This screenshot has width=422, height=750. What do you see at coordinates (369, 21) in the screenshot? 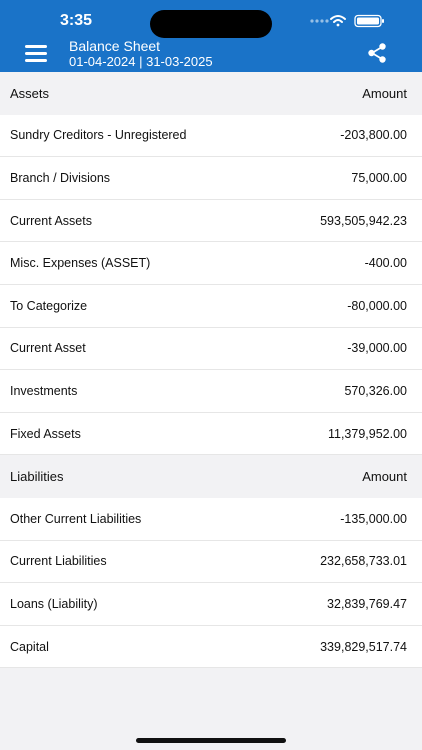
I see `battery-icon` at bounding box center [369, 21].